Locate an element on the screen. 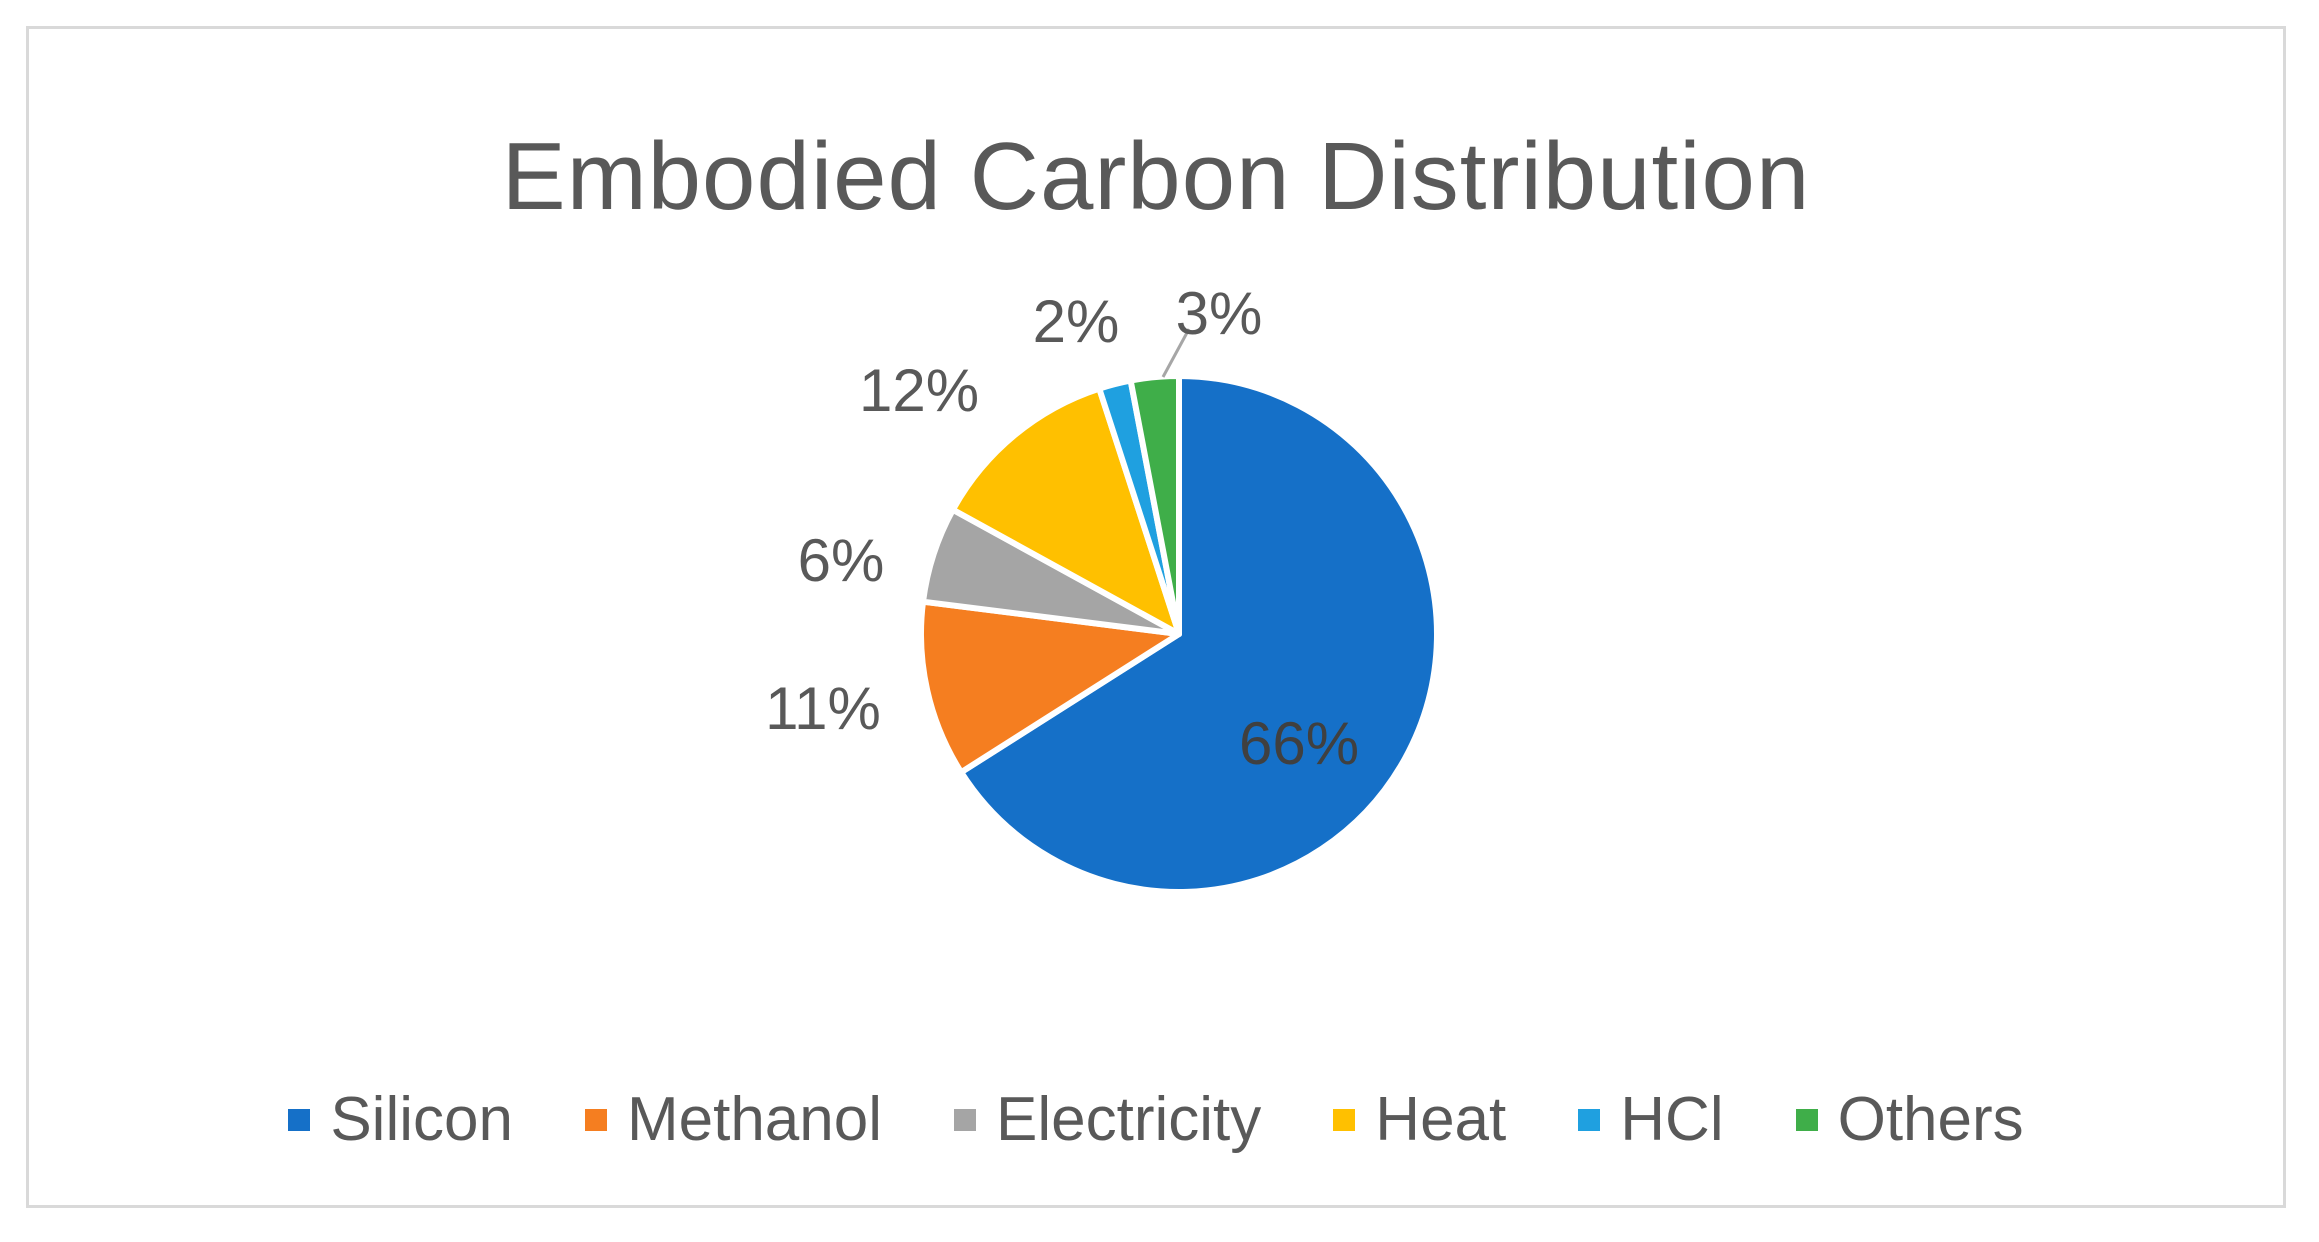 The image size is (2319, 1242). legend-item-methanol: Methanol is located at coordinates (733, 1119).